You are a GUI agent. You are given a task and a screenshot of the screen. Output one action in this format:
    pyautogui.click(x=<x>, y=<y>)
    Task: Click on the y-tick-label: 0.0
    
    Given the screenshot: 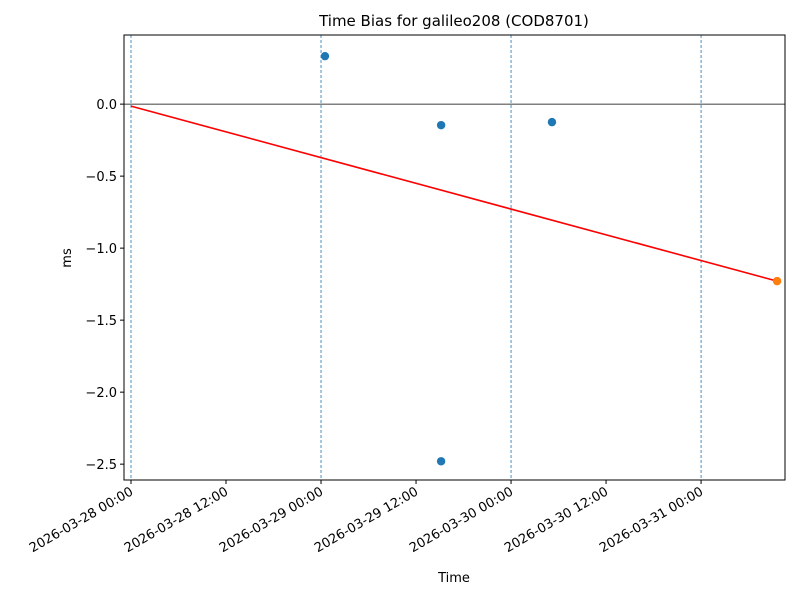 What is the action you would take?
    pyautogui.click(x=106, y=105)
    